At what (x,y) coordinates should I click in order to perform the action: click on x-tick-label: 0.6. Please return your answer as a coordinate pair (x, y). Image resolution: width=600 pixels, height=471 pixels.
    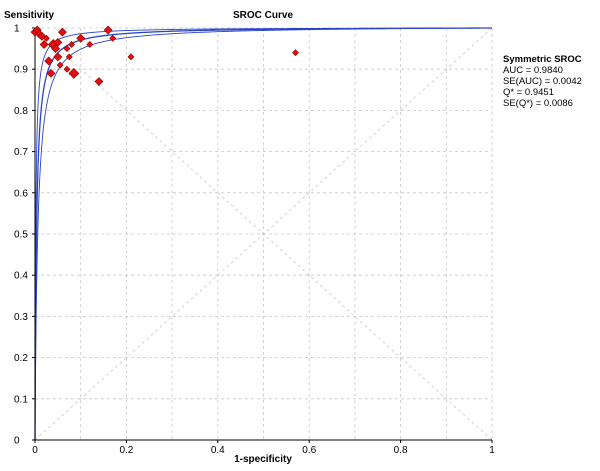
    Looking at the image, I should click on (309, 450).